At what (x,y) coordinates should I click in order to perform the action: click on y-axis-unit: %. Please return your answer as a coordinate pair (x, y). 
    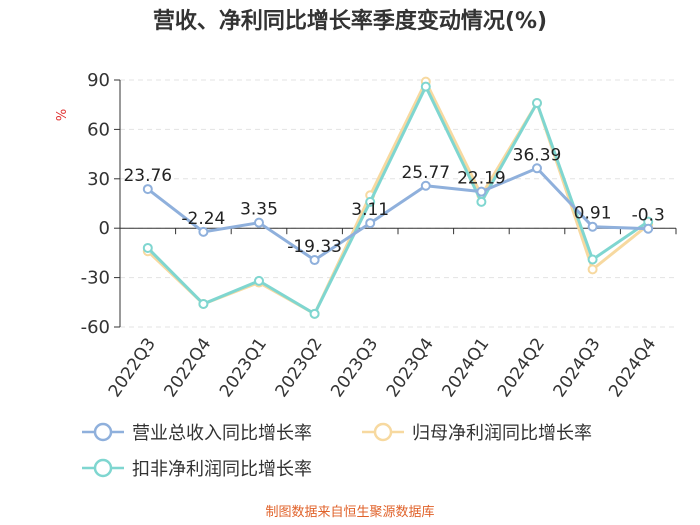
    Looking at the image, I should click on (62, 115).